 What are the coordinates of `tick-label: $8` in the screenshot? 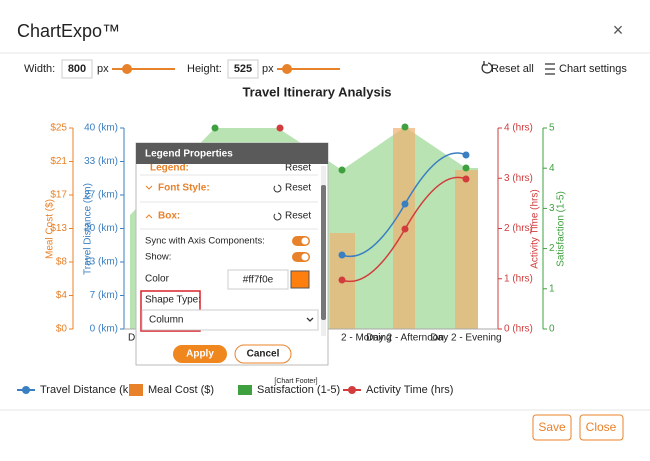 It's located at (62, 262).